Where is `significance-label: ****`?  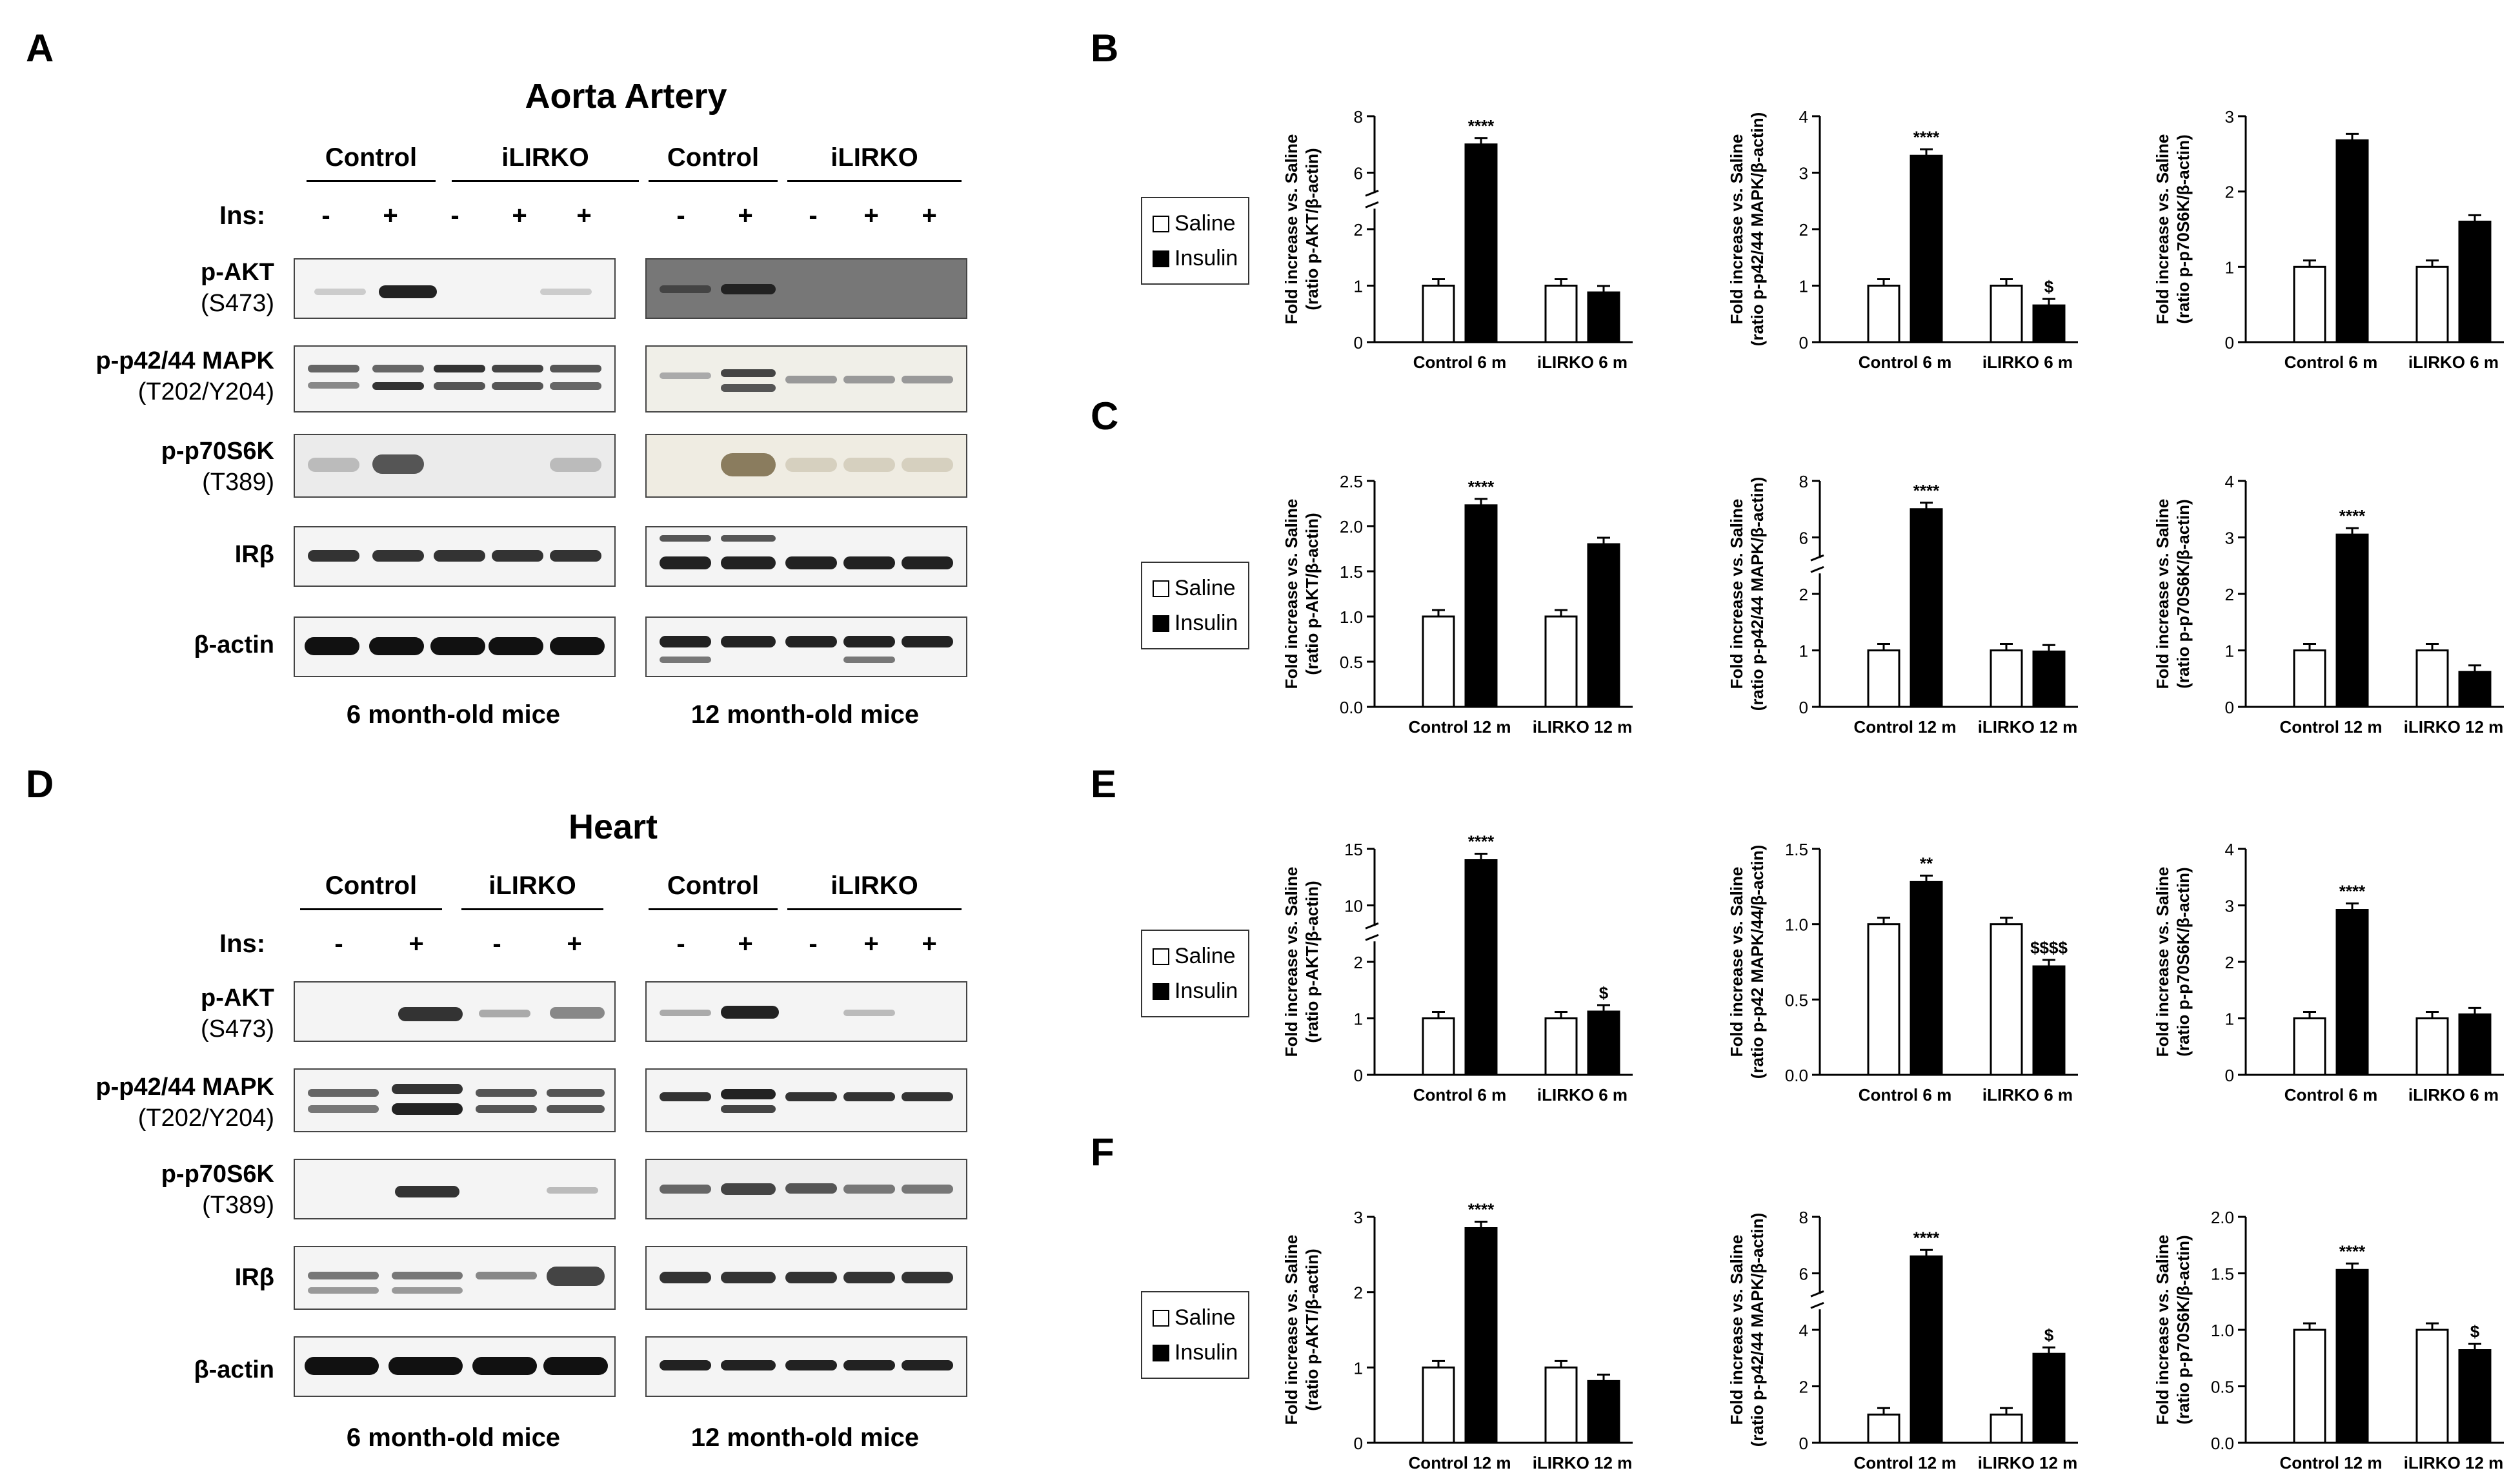
significance-label: **** is located at coordinates (1926, 490).